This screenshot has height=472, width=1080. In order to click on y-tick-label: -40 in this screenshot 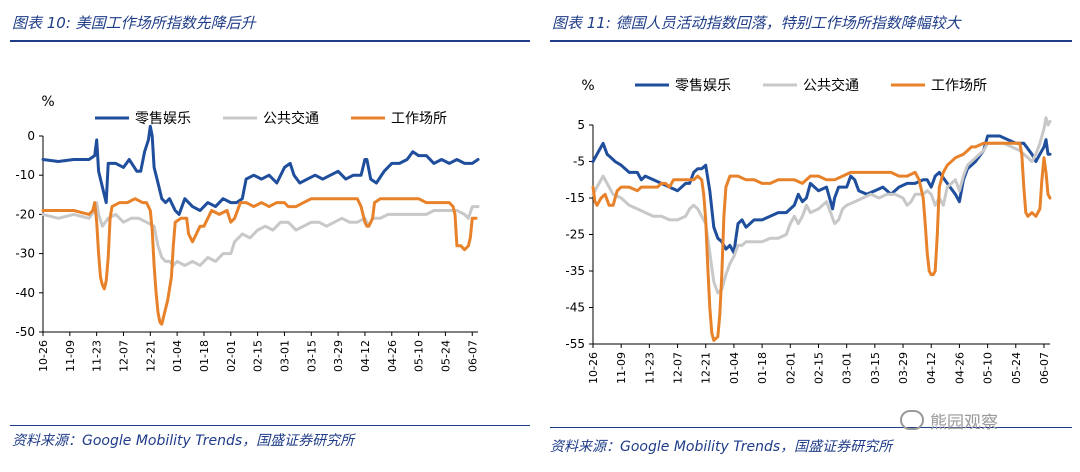, I will do `click(25, 293)`.